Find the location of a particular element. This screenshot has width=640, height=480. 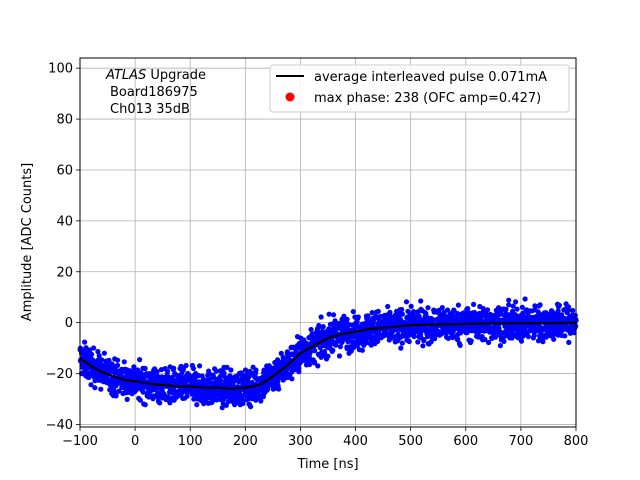

y-tick-label: 20 is located at coordinates (64, 272).